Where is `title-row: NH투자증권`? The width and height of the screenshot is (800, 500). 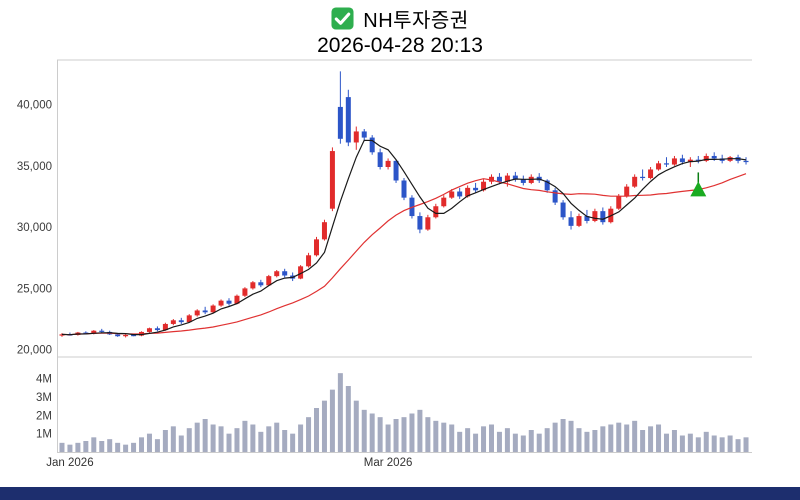
title-row: NH투자증권 is located at coordinates (400, 18).